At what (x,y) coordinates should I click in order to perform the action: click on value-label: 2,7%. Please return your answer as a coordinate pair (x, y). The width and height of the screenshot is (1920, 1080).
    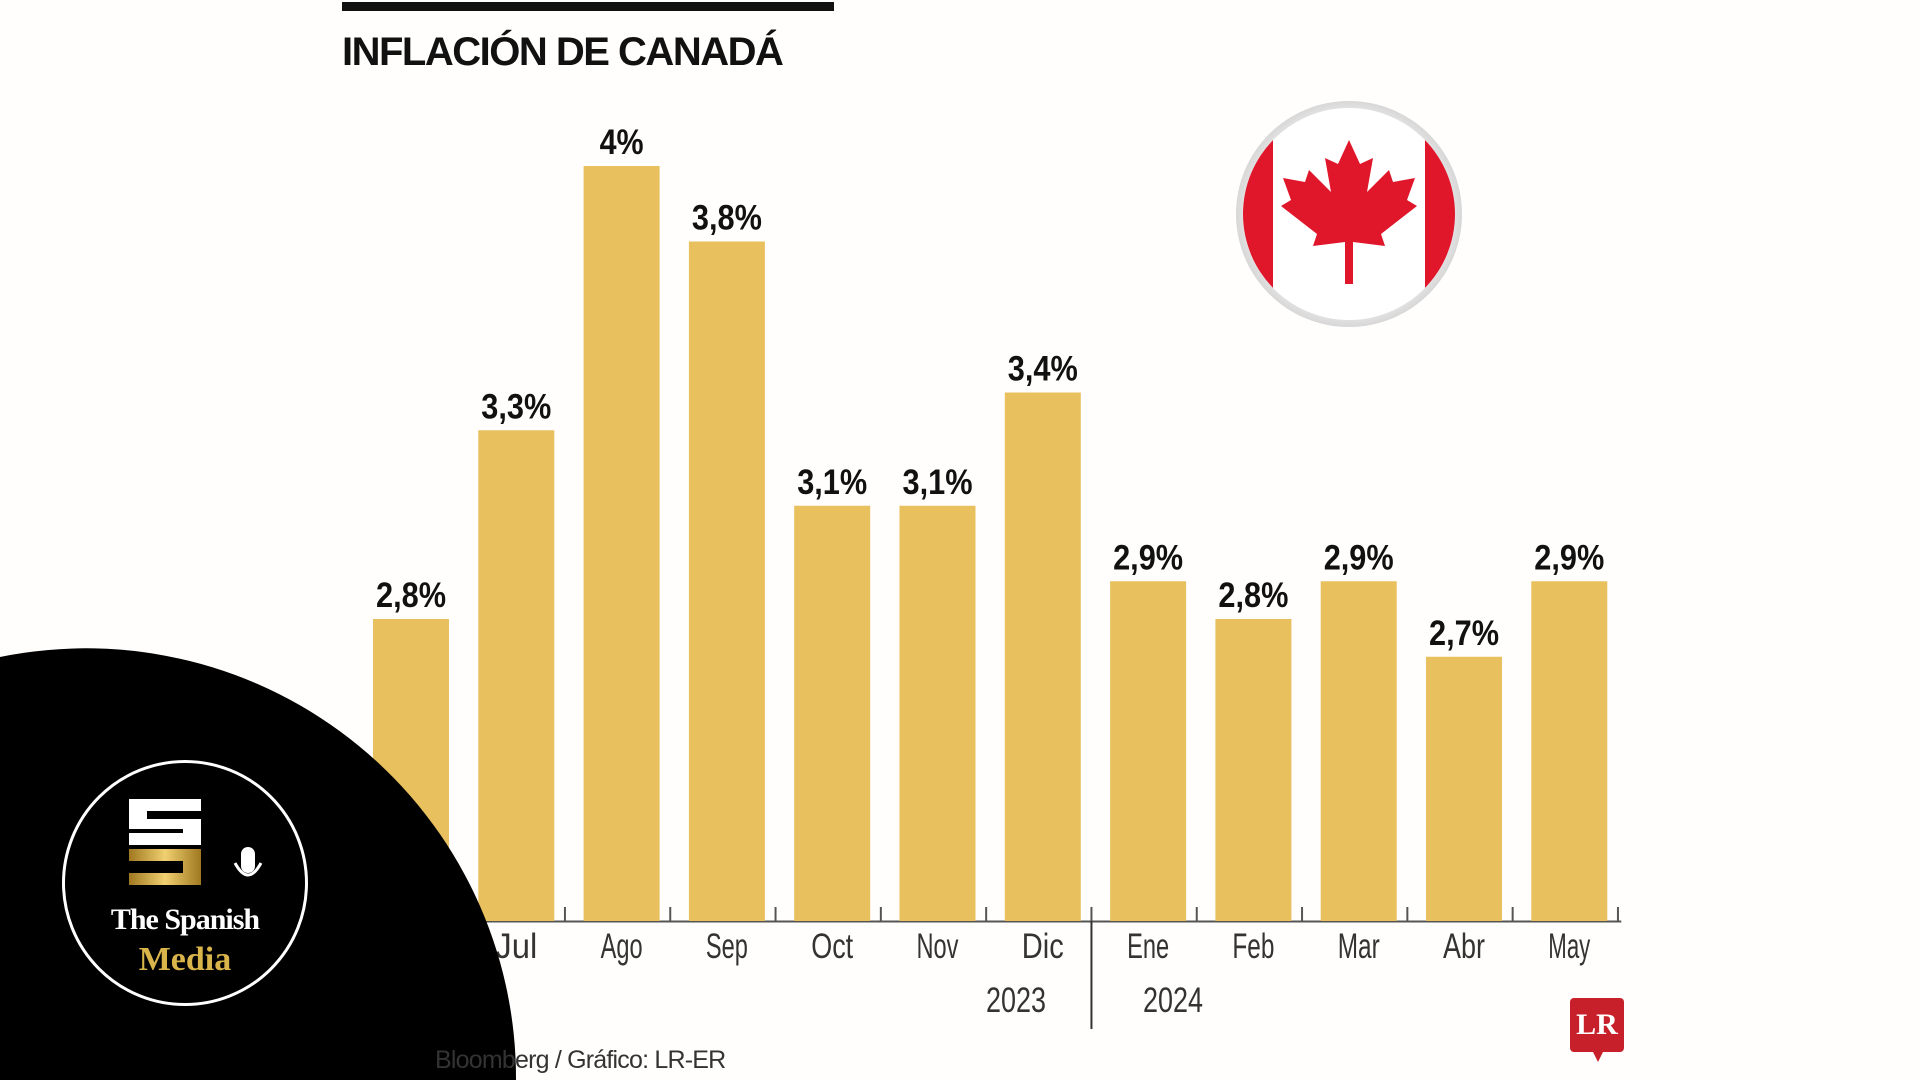
    Looking at the image, I should click on (1464, 633).